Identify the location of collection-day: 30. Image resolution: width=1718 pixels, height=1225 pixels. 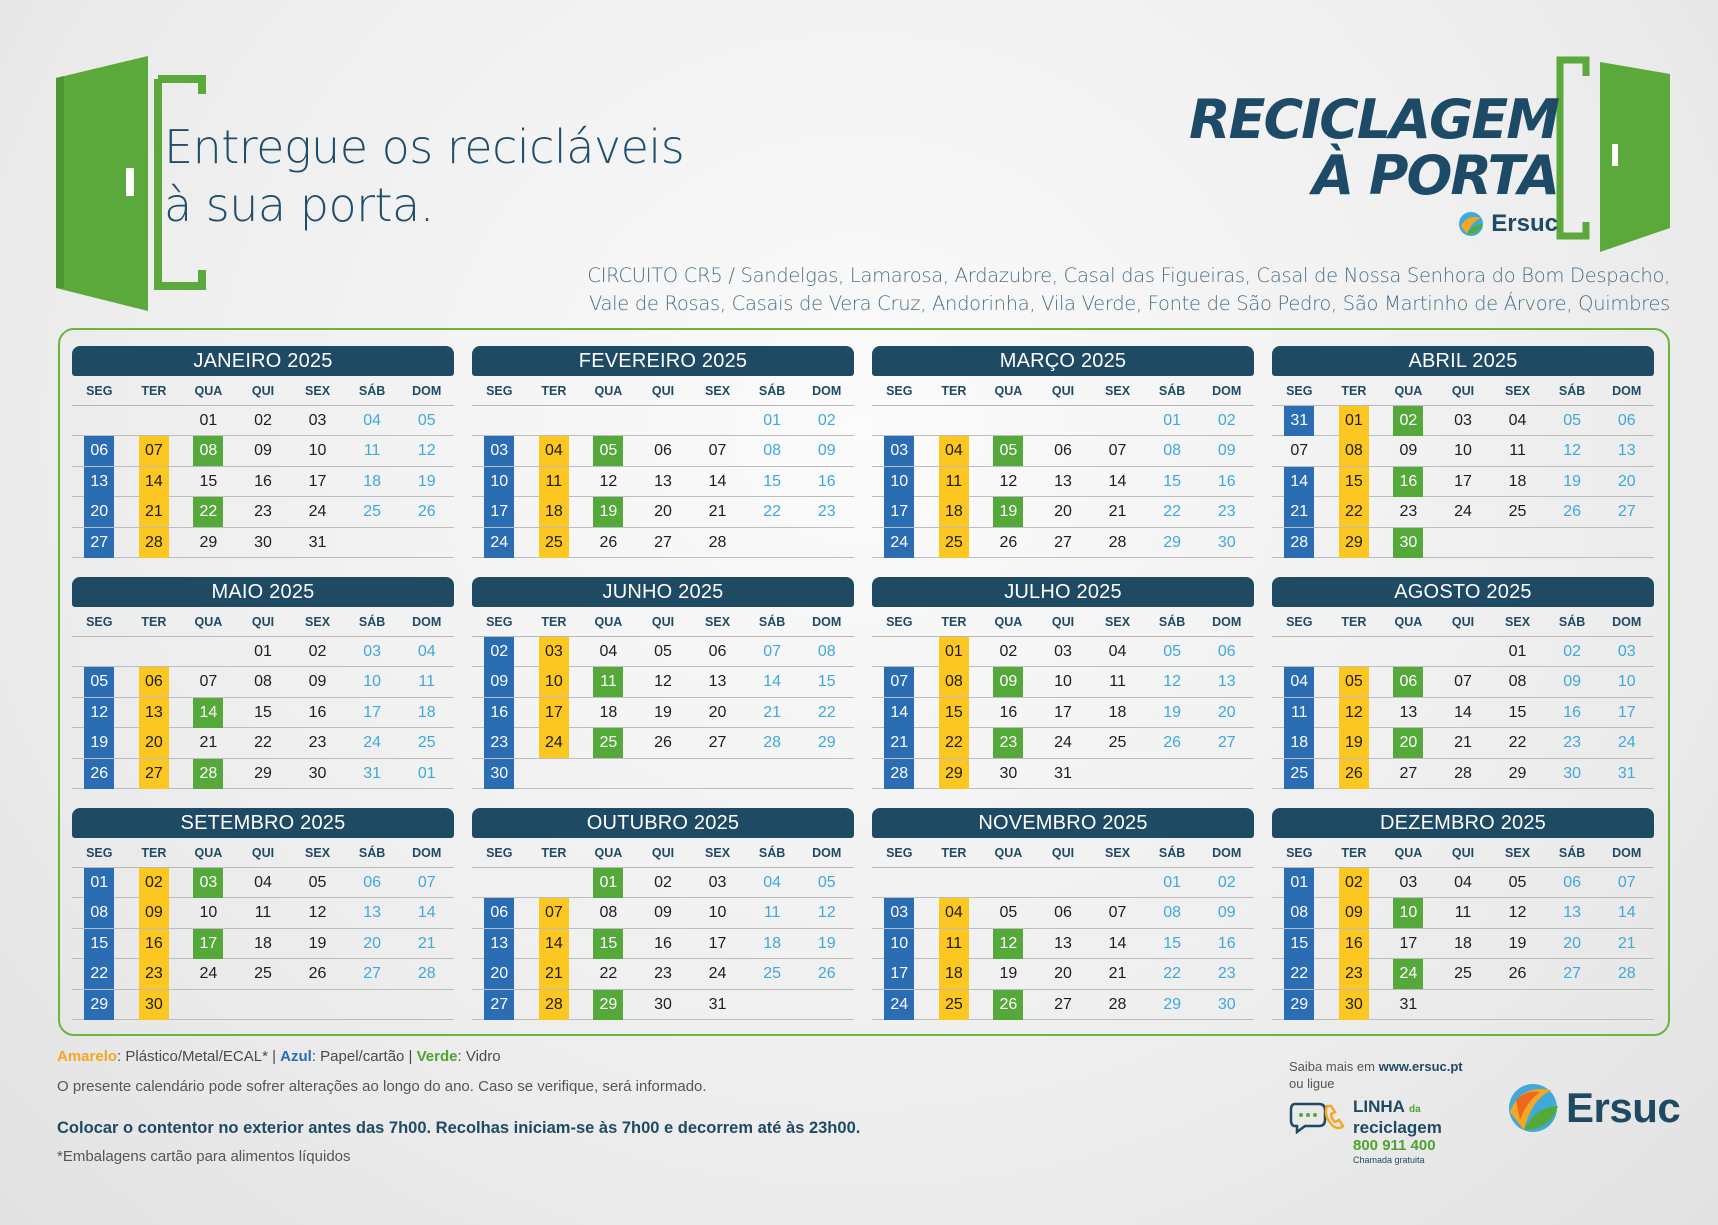
(499, 773).